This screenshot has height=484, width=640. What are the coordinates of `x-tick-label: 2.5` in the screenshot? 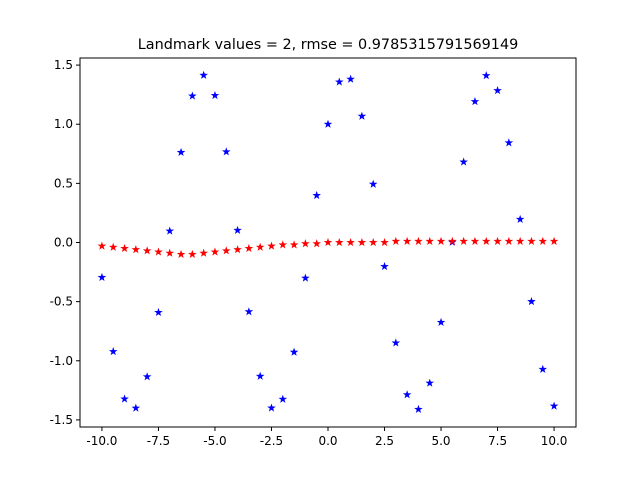 It's located at (384, 441).